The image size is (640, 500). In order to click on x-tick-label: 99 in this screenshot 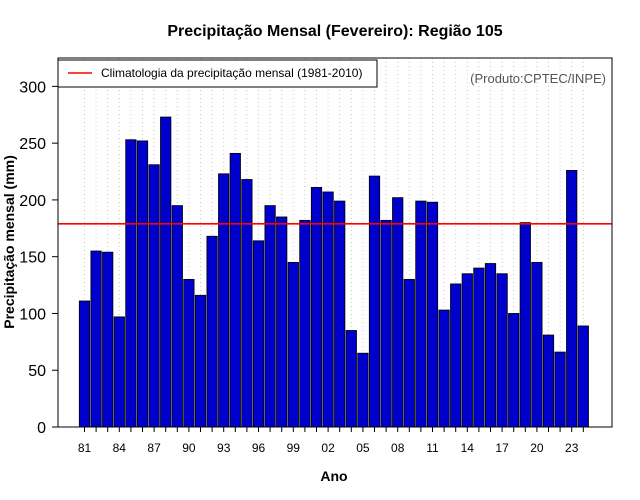, I will do `click(294, 448)`.